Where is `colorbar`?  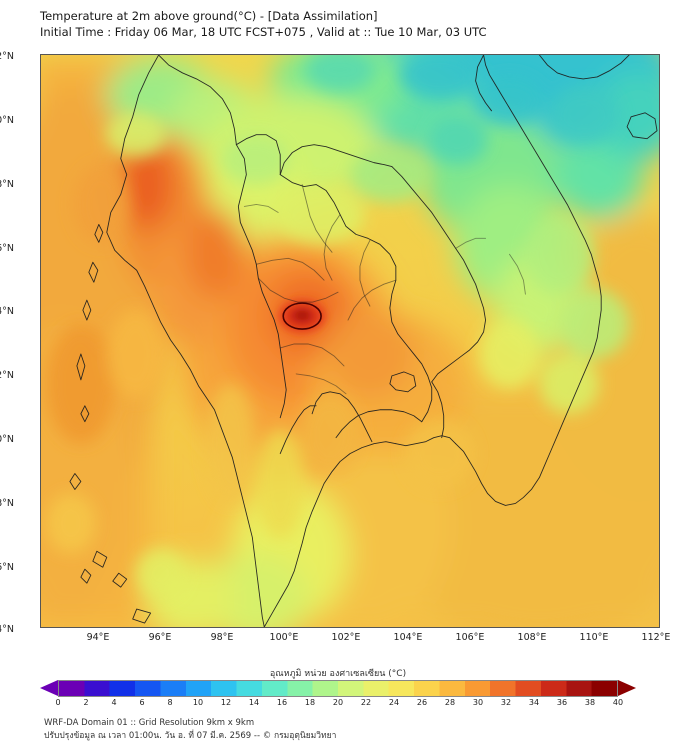
colorbar is located at coordinates (338, 688).